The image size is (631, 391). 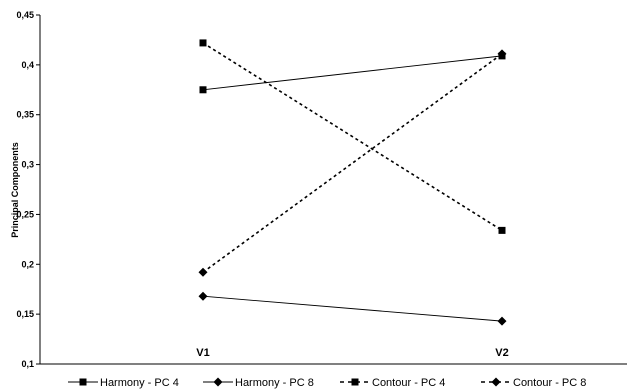 What do you see at coordinates (25, 314) in the screenshot?
I see `y-tick-label: 0,15` at bounding box center [25, 314].